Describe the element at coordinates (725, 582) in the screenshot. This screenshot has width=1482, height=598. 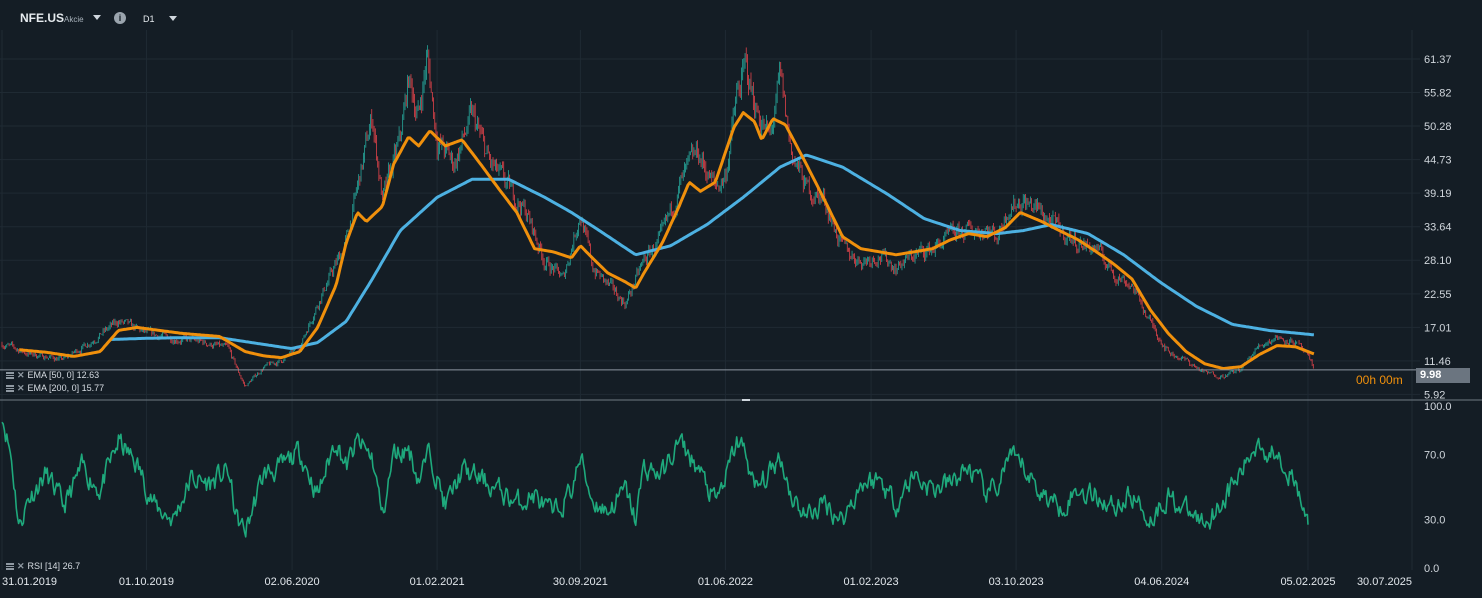
I see `time-tick-label: 01.06.2022` at that location.